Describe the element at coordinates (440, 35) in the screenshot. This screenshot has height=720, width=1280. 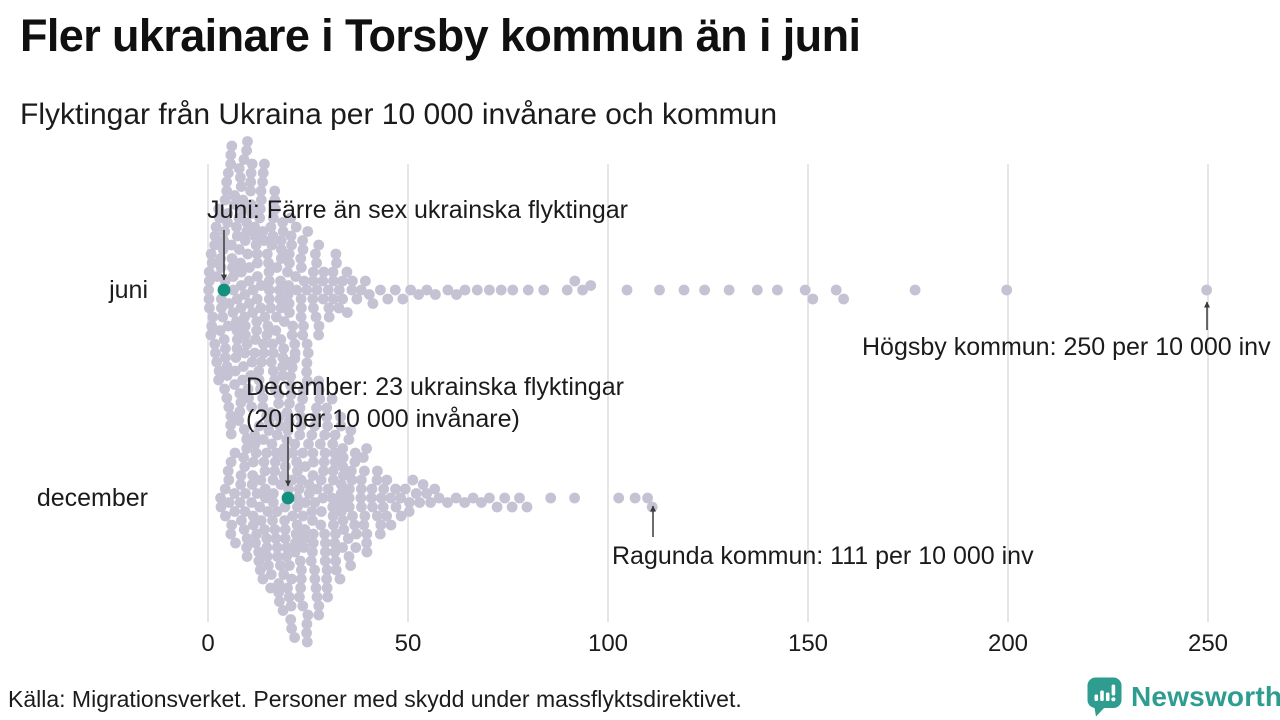
I see `page-title: Fler ukrainare i Torsby kommun än i juni` at that location.